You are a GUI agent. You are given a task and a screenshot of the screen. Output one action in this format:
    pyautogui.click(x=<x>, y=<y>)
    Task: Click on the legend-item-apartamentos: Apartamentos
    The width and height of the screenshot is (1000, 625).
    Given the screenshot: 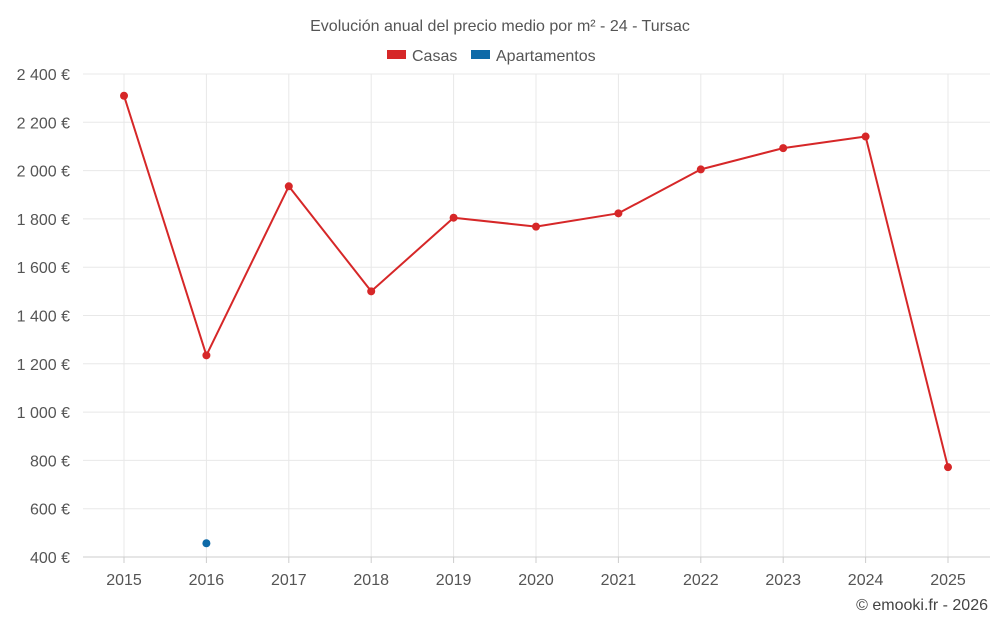 What is the action you would take?
    pyautogui.click(x=533, y=56)
    